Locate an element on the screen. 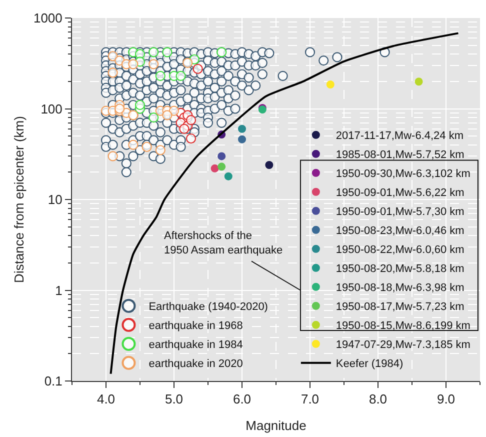  legend-label: 1950-08-17,Mw-5.7,23 km is located at coordinates (400, 307).